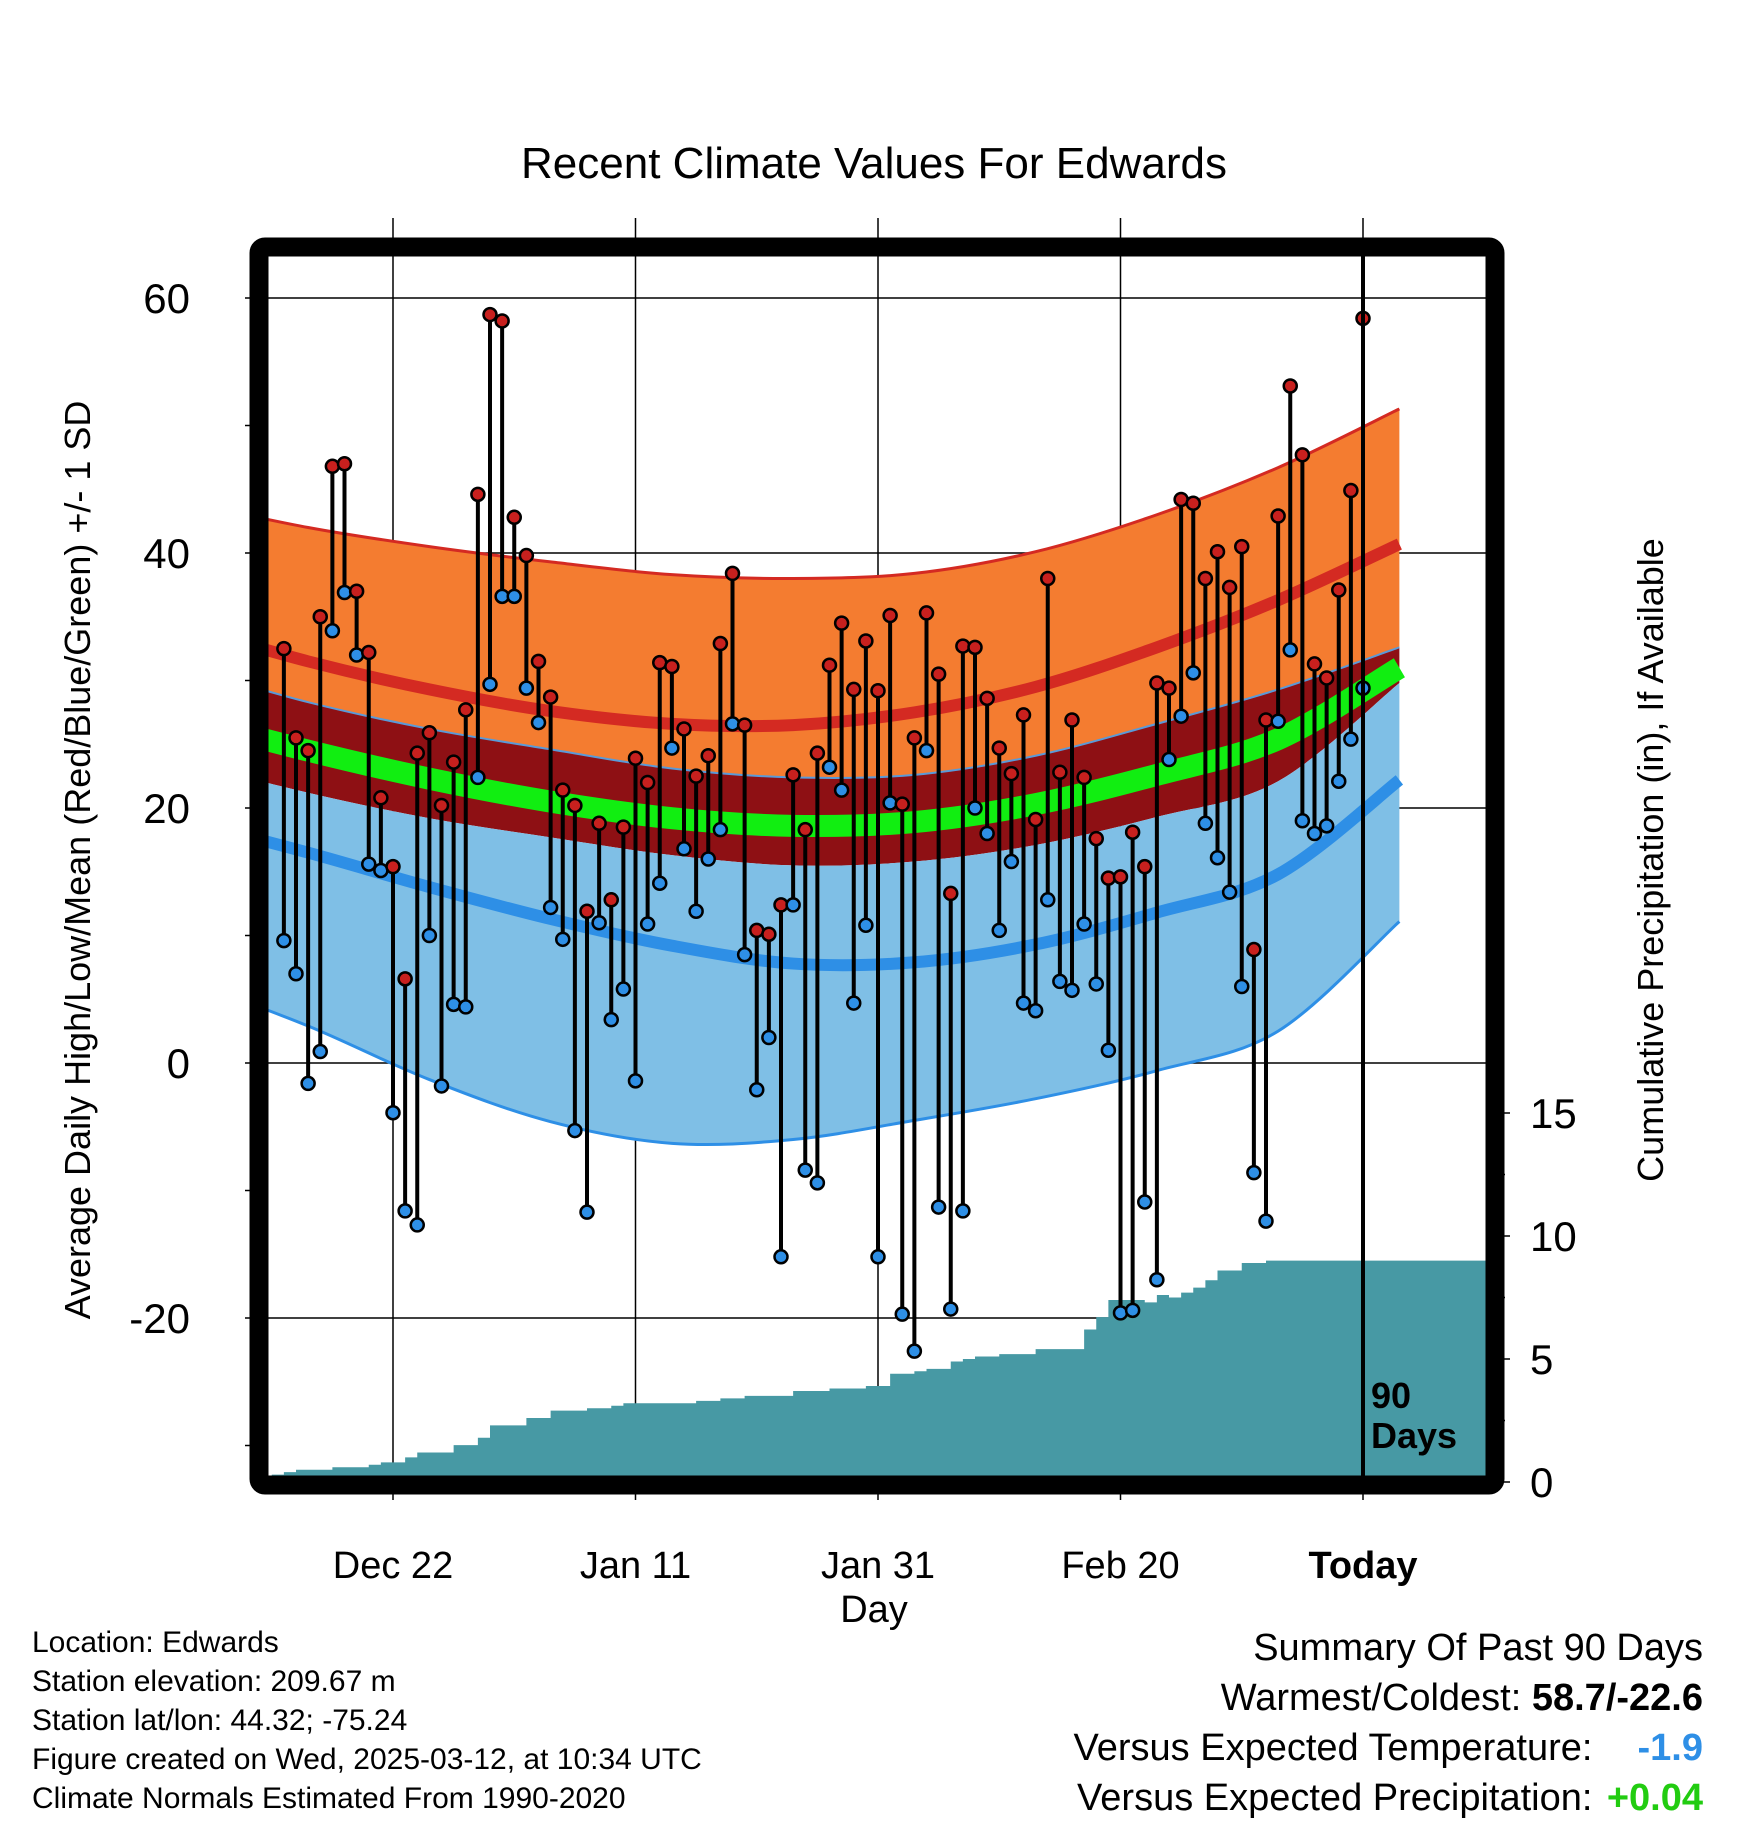 The image size is (1748, 1828). Describe the element at coordinates (166, 808) in the screenshot. I see `y-tick-label: 20` at that location.